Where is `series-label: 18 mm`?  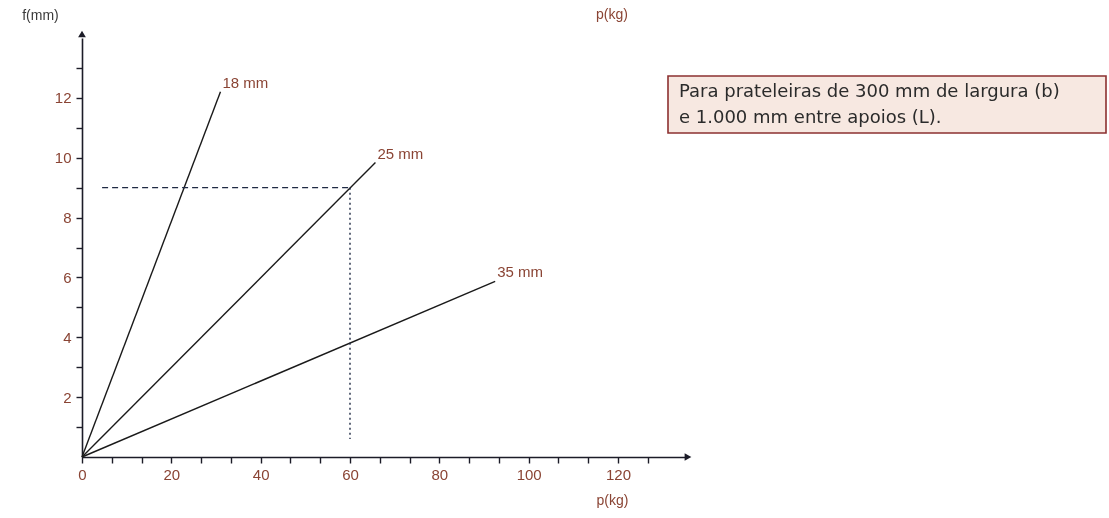 series-label: 18 mm is located at coordinates (245, 82).